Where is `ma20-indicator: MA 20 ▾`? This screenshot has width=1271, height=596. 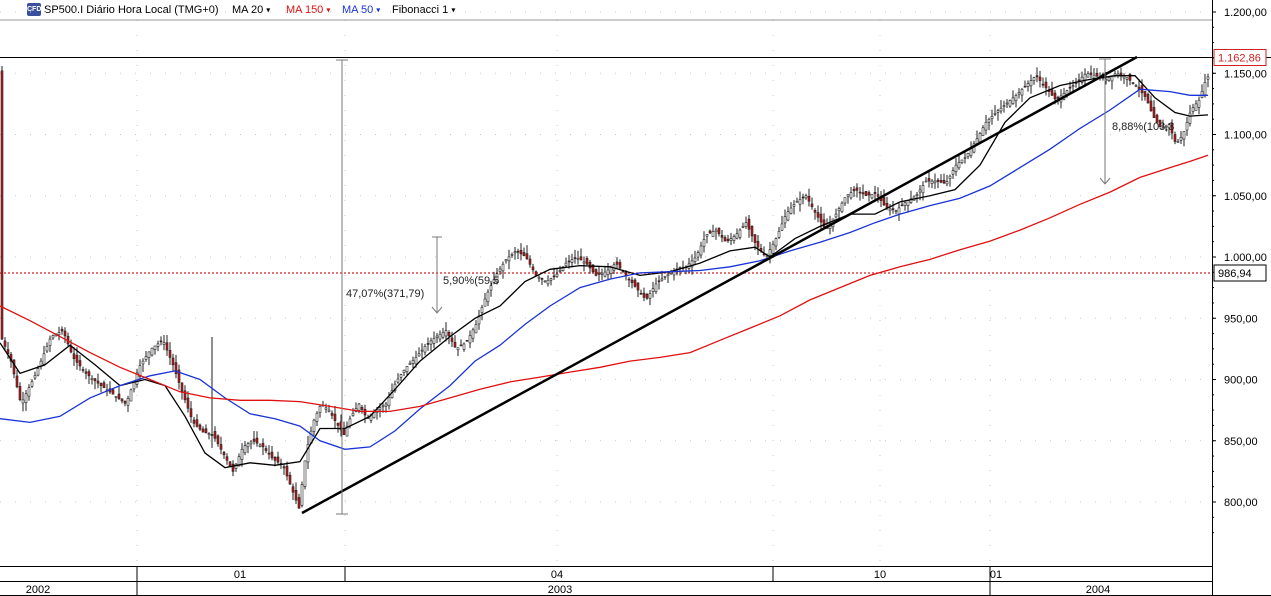 ma20-indicator: MA 20 ▾ is located at coordinates (251, 10).